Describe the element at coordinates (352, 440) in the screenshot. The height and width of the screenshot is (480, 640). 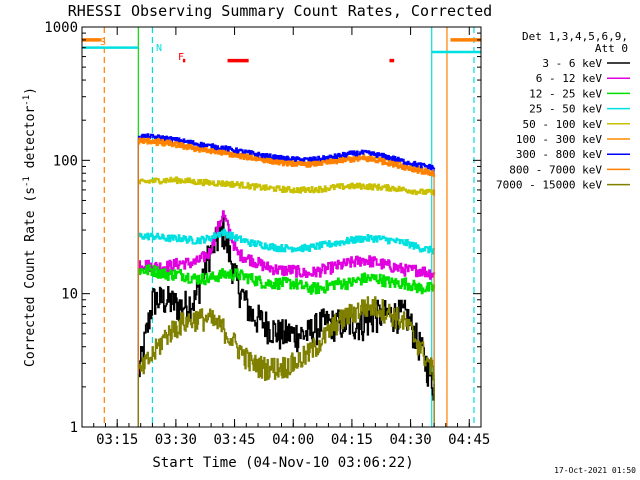
I see `x-tick-label: 04:15` at that location.